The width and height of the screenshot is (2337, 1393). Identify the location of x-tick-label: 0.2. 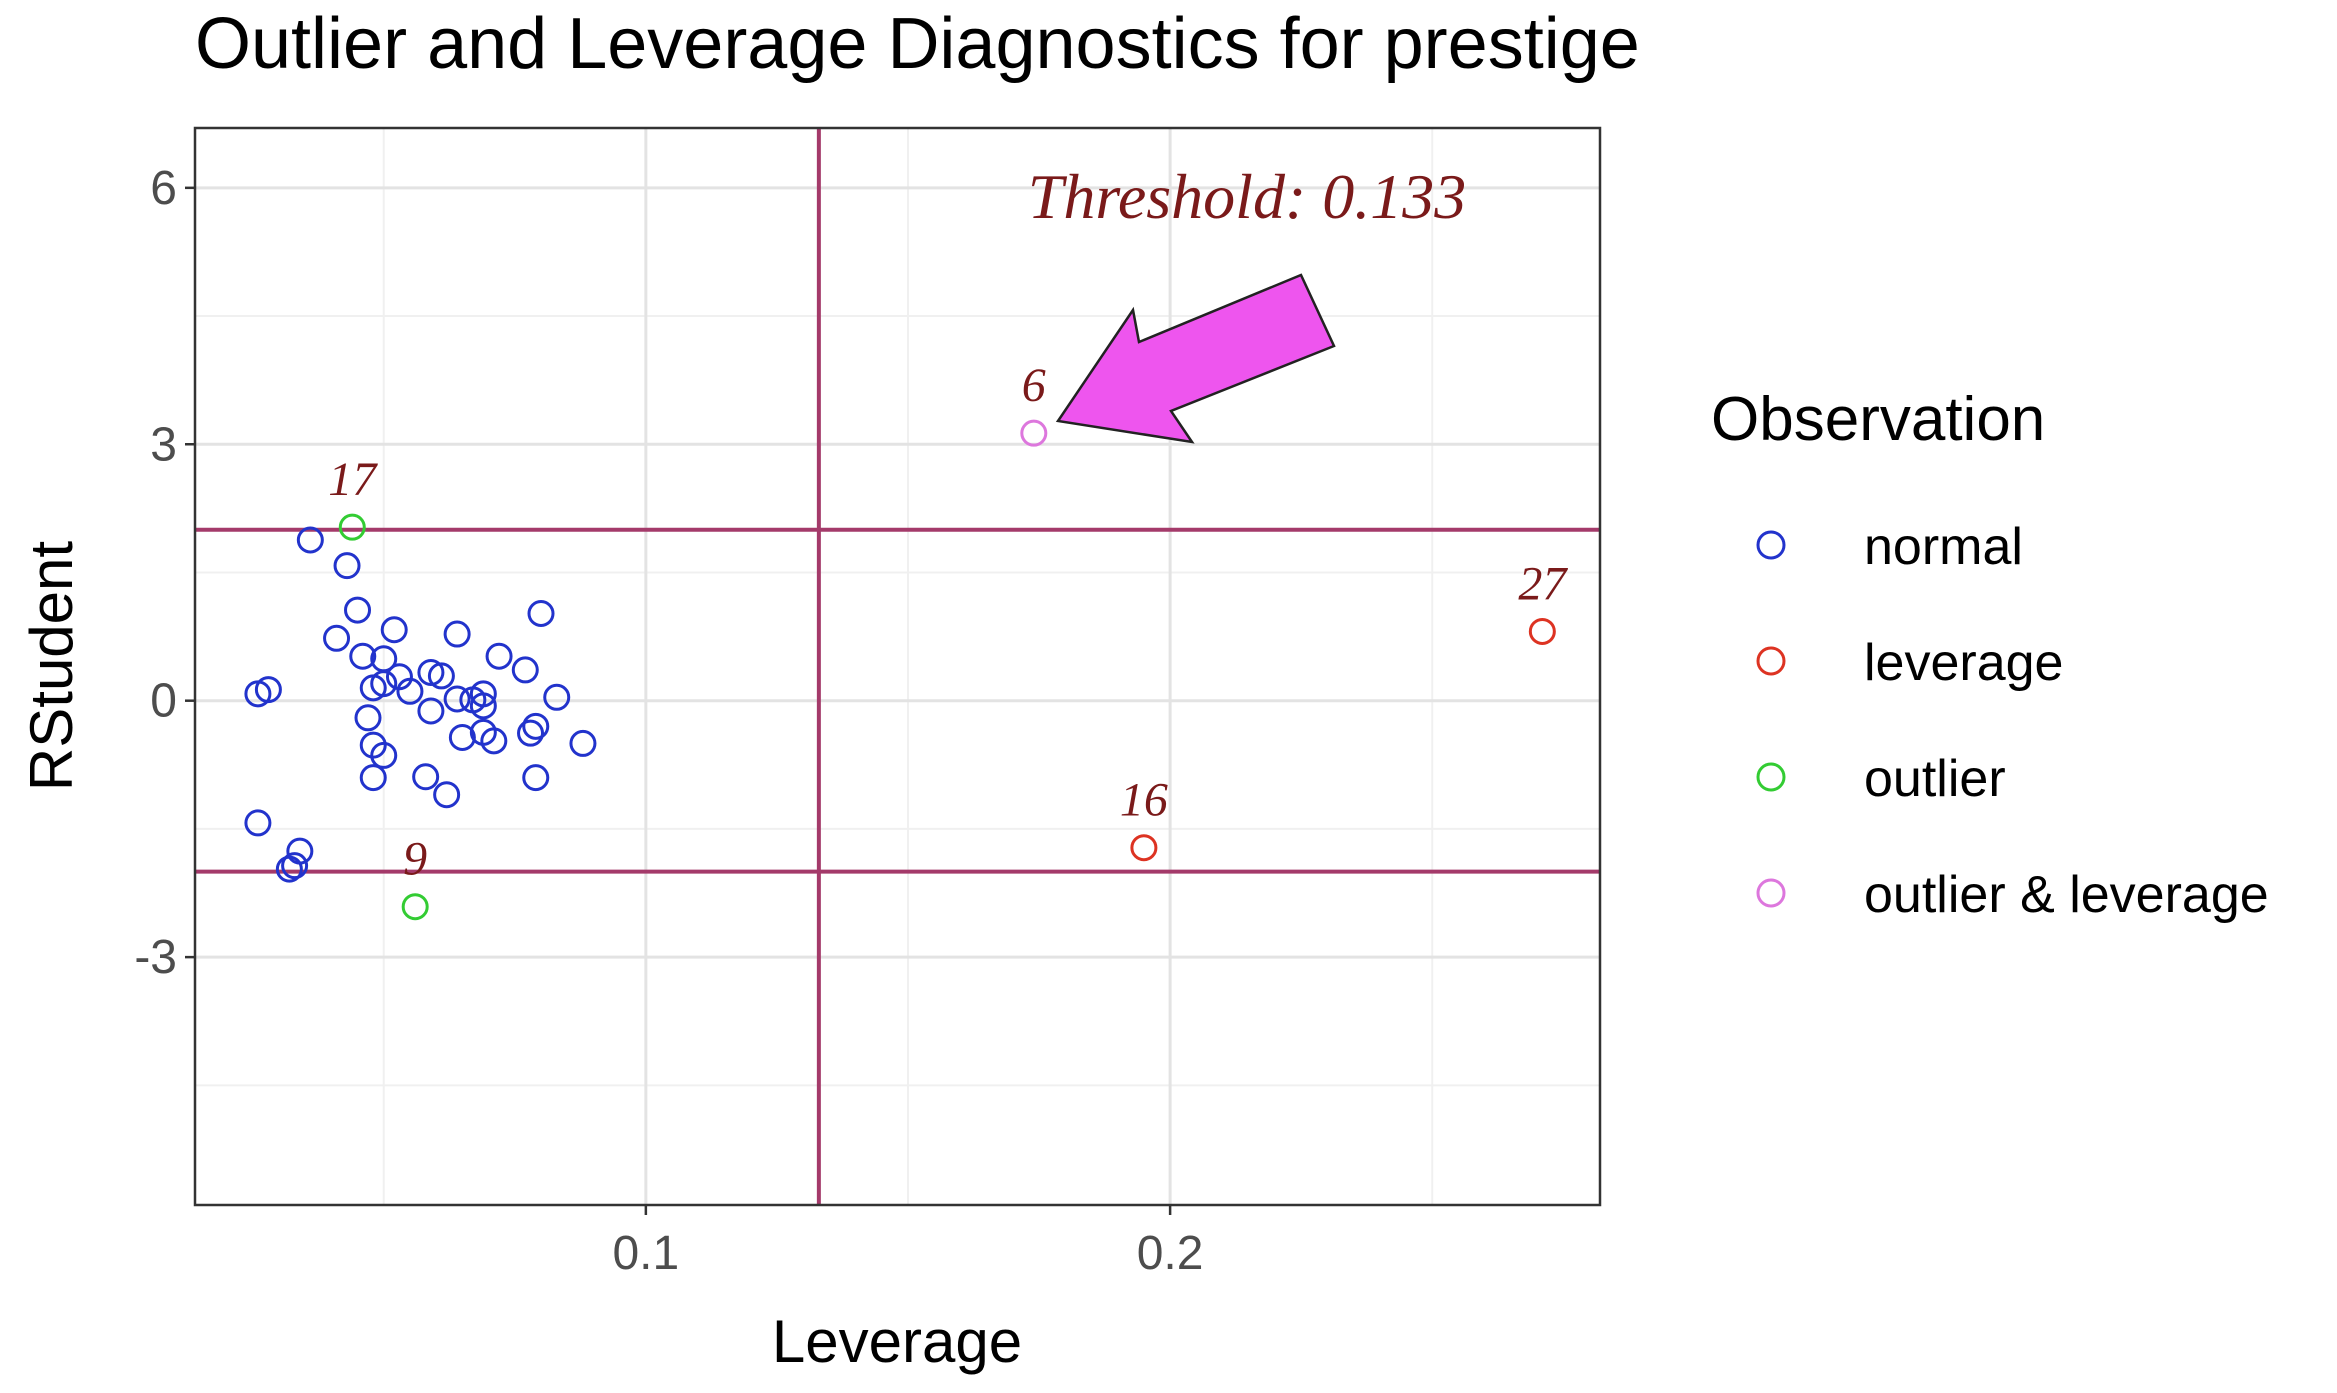
(1170, 1253).